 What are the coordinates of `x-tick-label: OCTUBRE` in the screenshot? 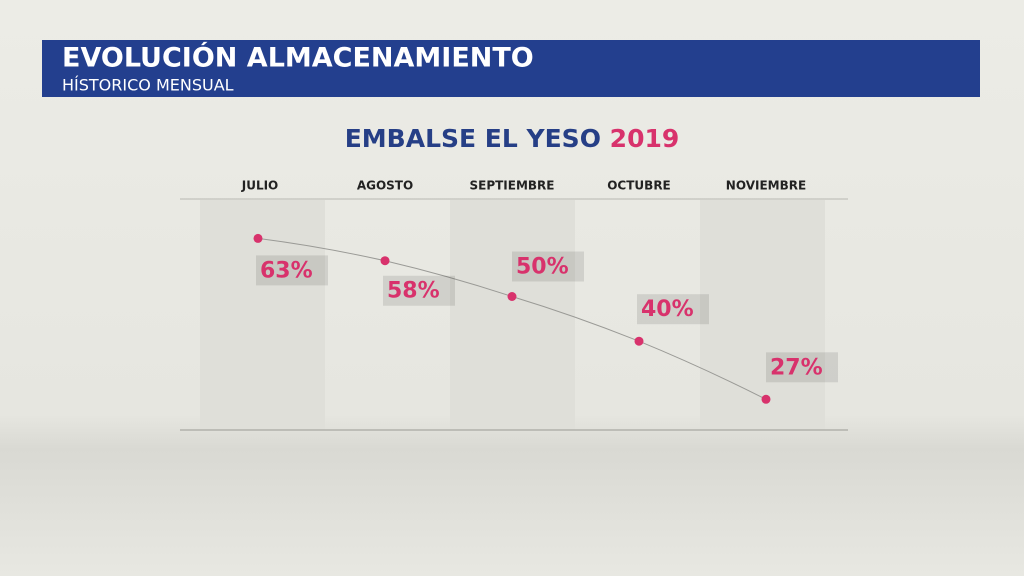 It's located at (639, 186).